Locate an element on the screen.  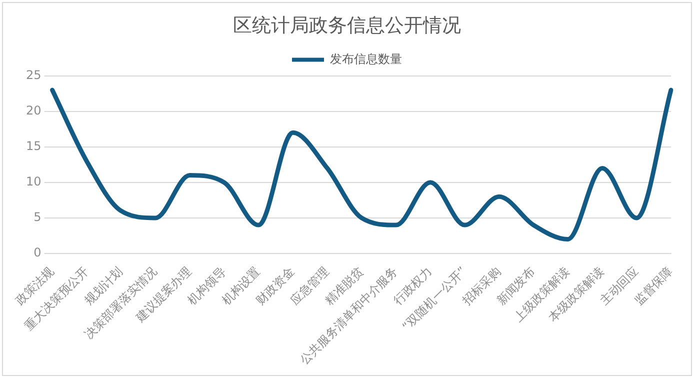
y-tick-label: 25 is located at coordinates (34, 75).